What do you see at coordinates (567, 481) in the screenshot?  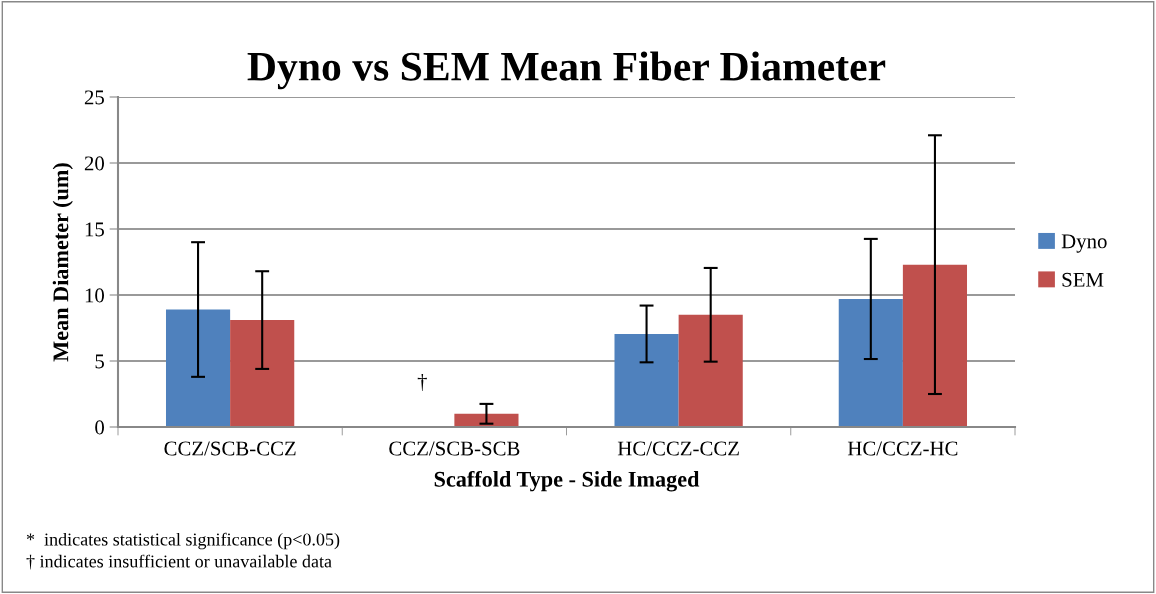 I see `x-axis-title: Scaffold Type - Side Imaged` at bounding box center [567, 481].